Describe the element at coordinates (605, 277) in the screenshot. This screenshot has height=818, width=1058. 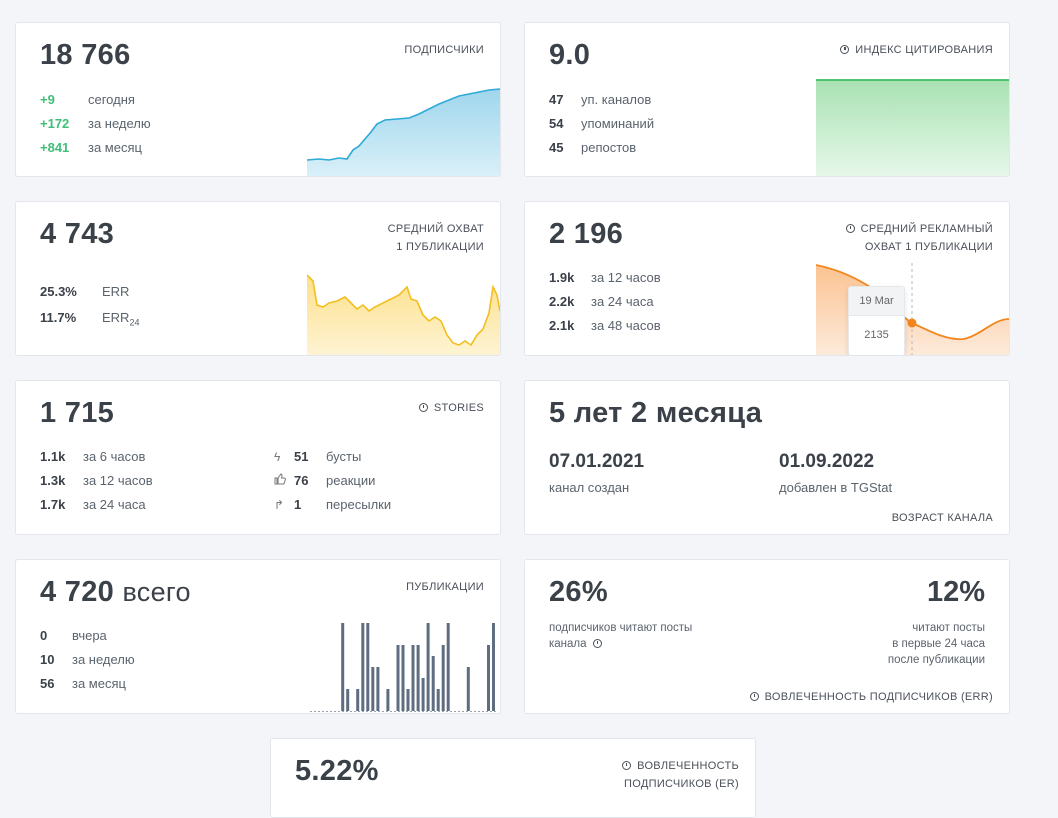
I see `stat-row: 1.9k за 12 часов` at that location.